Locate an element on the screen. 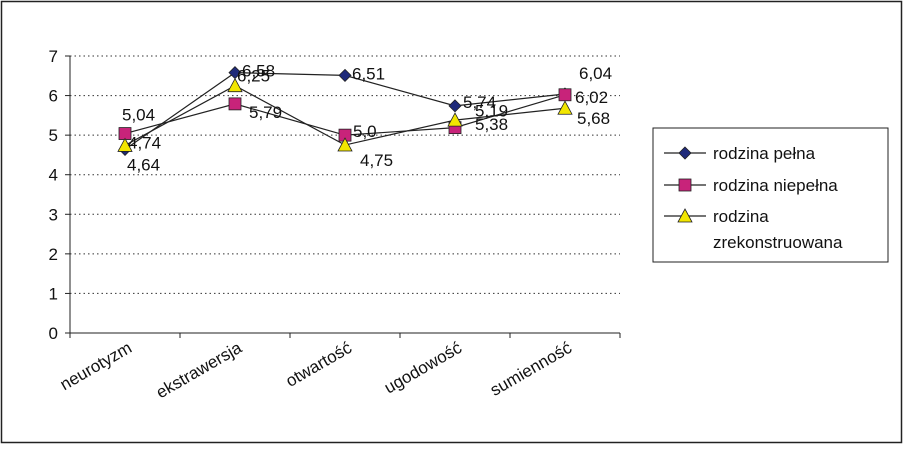 This screenshot has width=903, height=449. legend-label: rodzina is located at coordinates (741, 216).